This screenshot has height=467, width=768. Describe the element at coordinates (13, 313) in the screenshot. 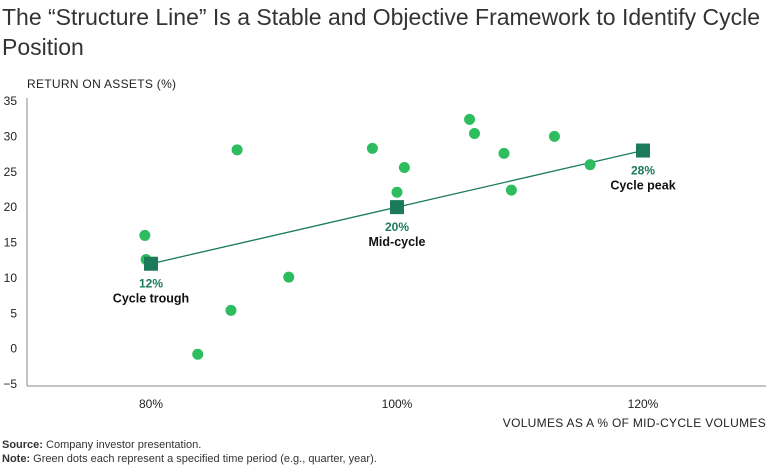

I see `y-tick-label: 5` at that location.